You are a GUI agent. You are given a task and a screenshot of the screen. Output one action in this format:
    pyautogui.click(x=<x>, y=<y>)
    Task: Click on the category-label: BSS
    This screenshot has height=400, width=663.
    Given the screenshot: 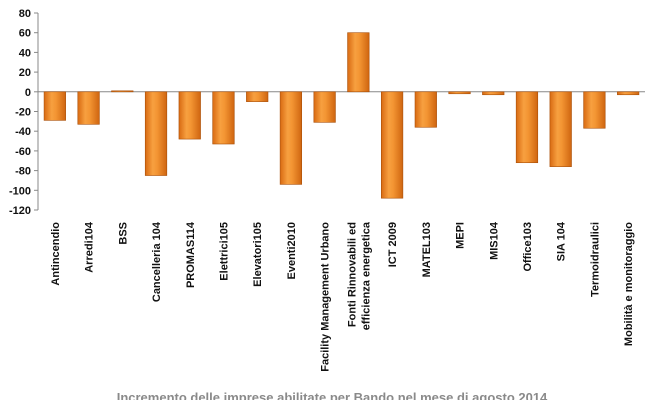 What is the action you would take?
    pyautogui.click(x=123, y=233)
    